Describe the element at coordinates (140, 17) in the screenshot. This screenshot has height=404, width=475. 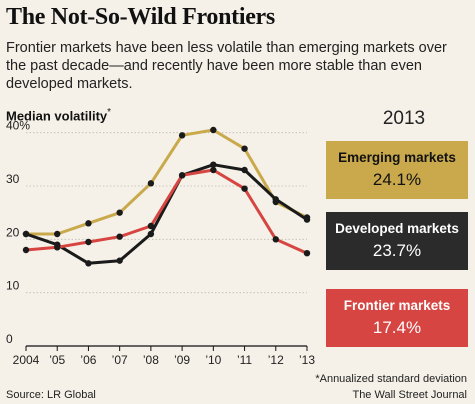
I see `chart-title: The Not-So-Wild Frontiers` at that location.